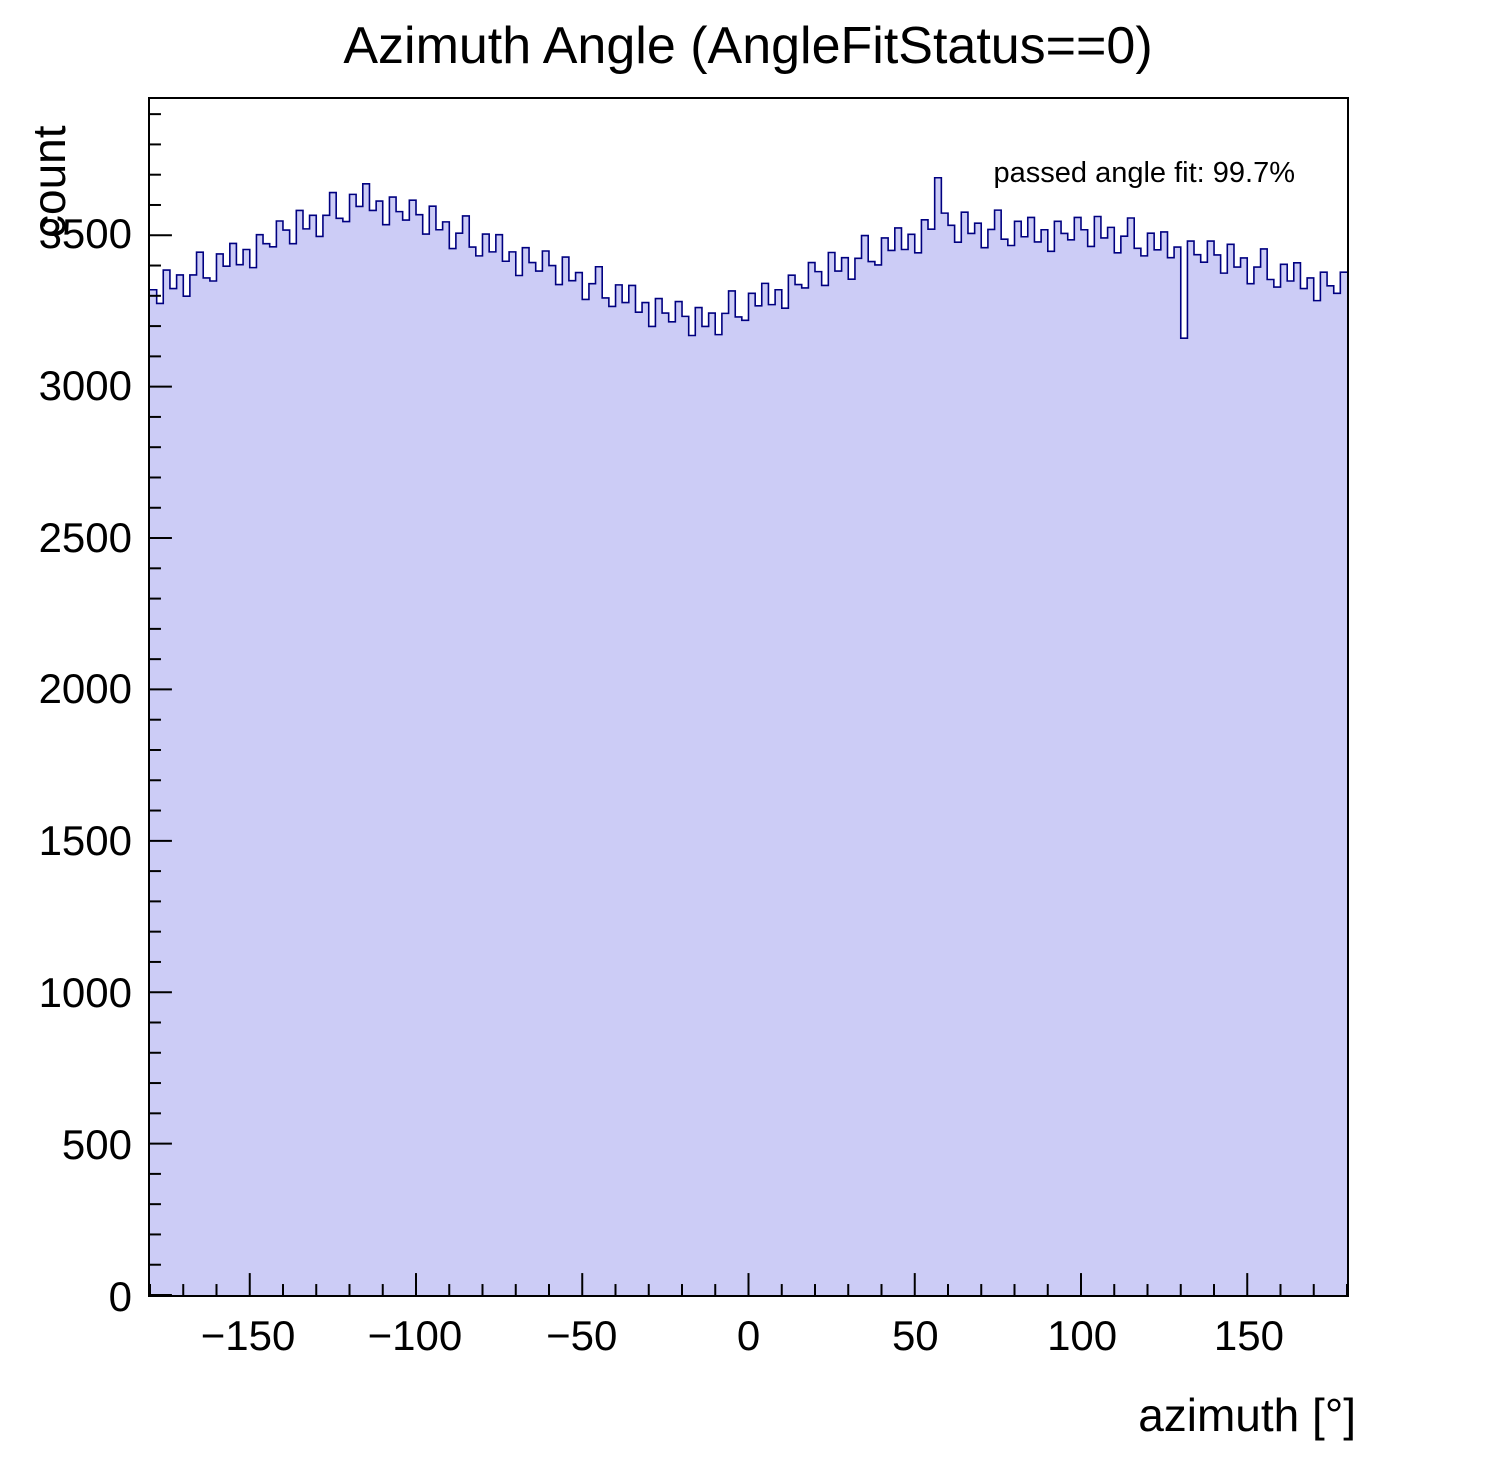 The height and width of the screenshot is (1472, 1496). I want to click on y-tick-label: 0, so click(120, 1296).